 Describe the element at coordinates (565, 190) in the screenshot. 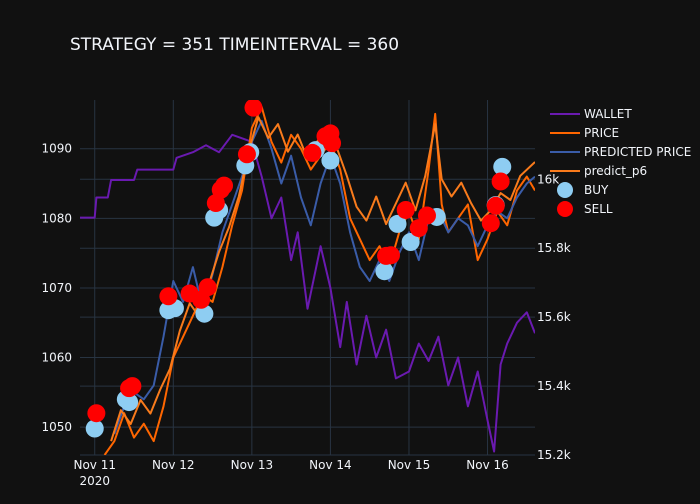

I see `legend-buy-swatch` at that location.